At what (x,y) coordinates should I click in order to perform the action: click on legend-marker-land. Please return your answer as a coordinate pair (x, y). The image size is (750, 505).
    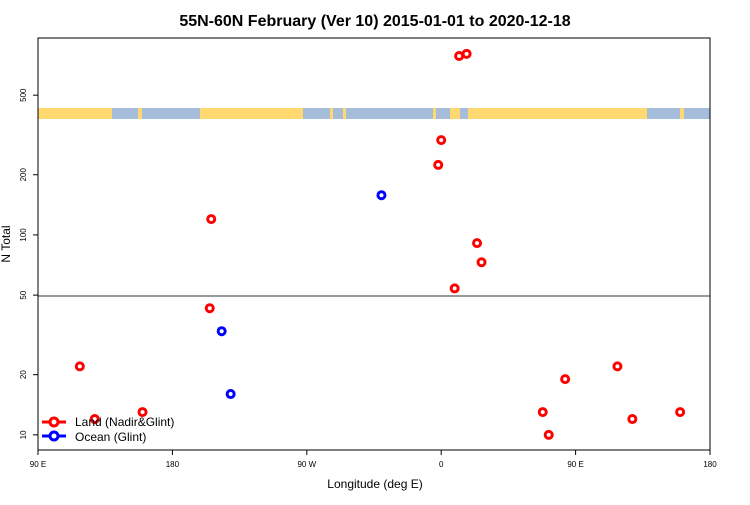
    Looking at the image, I should click on (54, 422).